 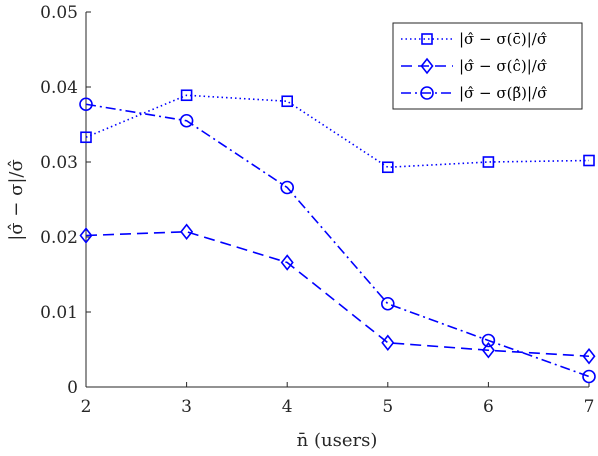 I want to click on x-tick-label: 5, so click(x=387, y=407).